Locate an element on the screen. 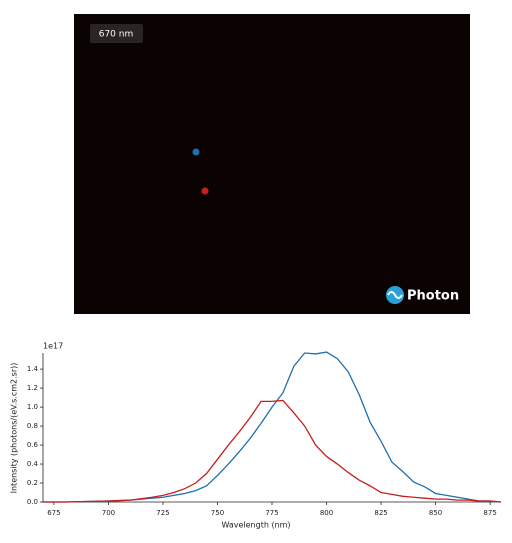 Image resolution: width=512 pixels, height=543 pixels. x-axis-label: Wavelength (nm) is located at coordinates (255, 525).